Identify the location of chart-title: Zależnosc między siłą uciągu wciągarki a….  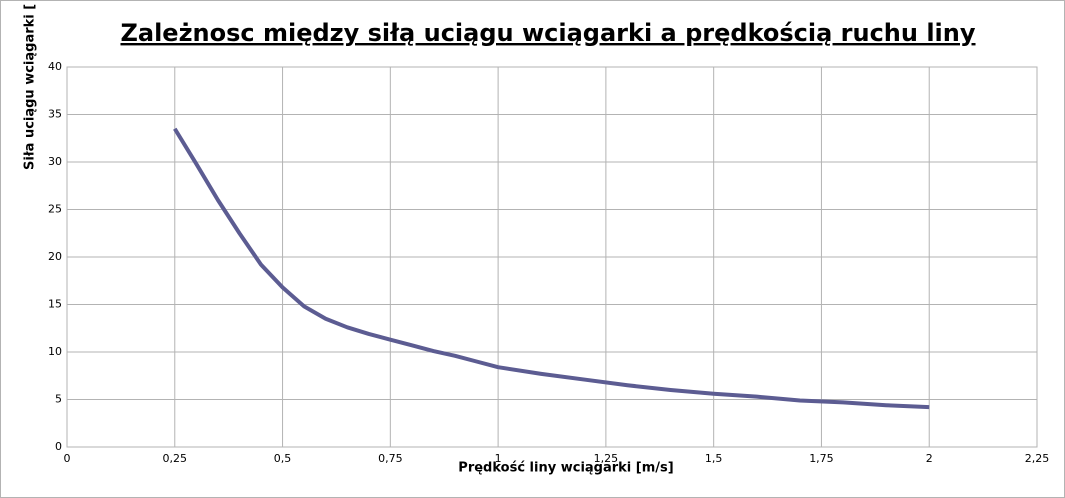
(547, 33).